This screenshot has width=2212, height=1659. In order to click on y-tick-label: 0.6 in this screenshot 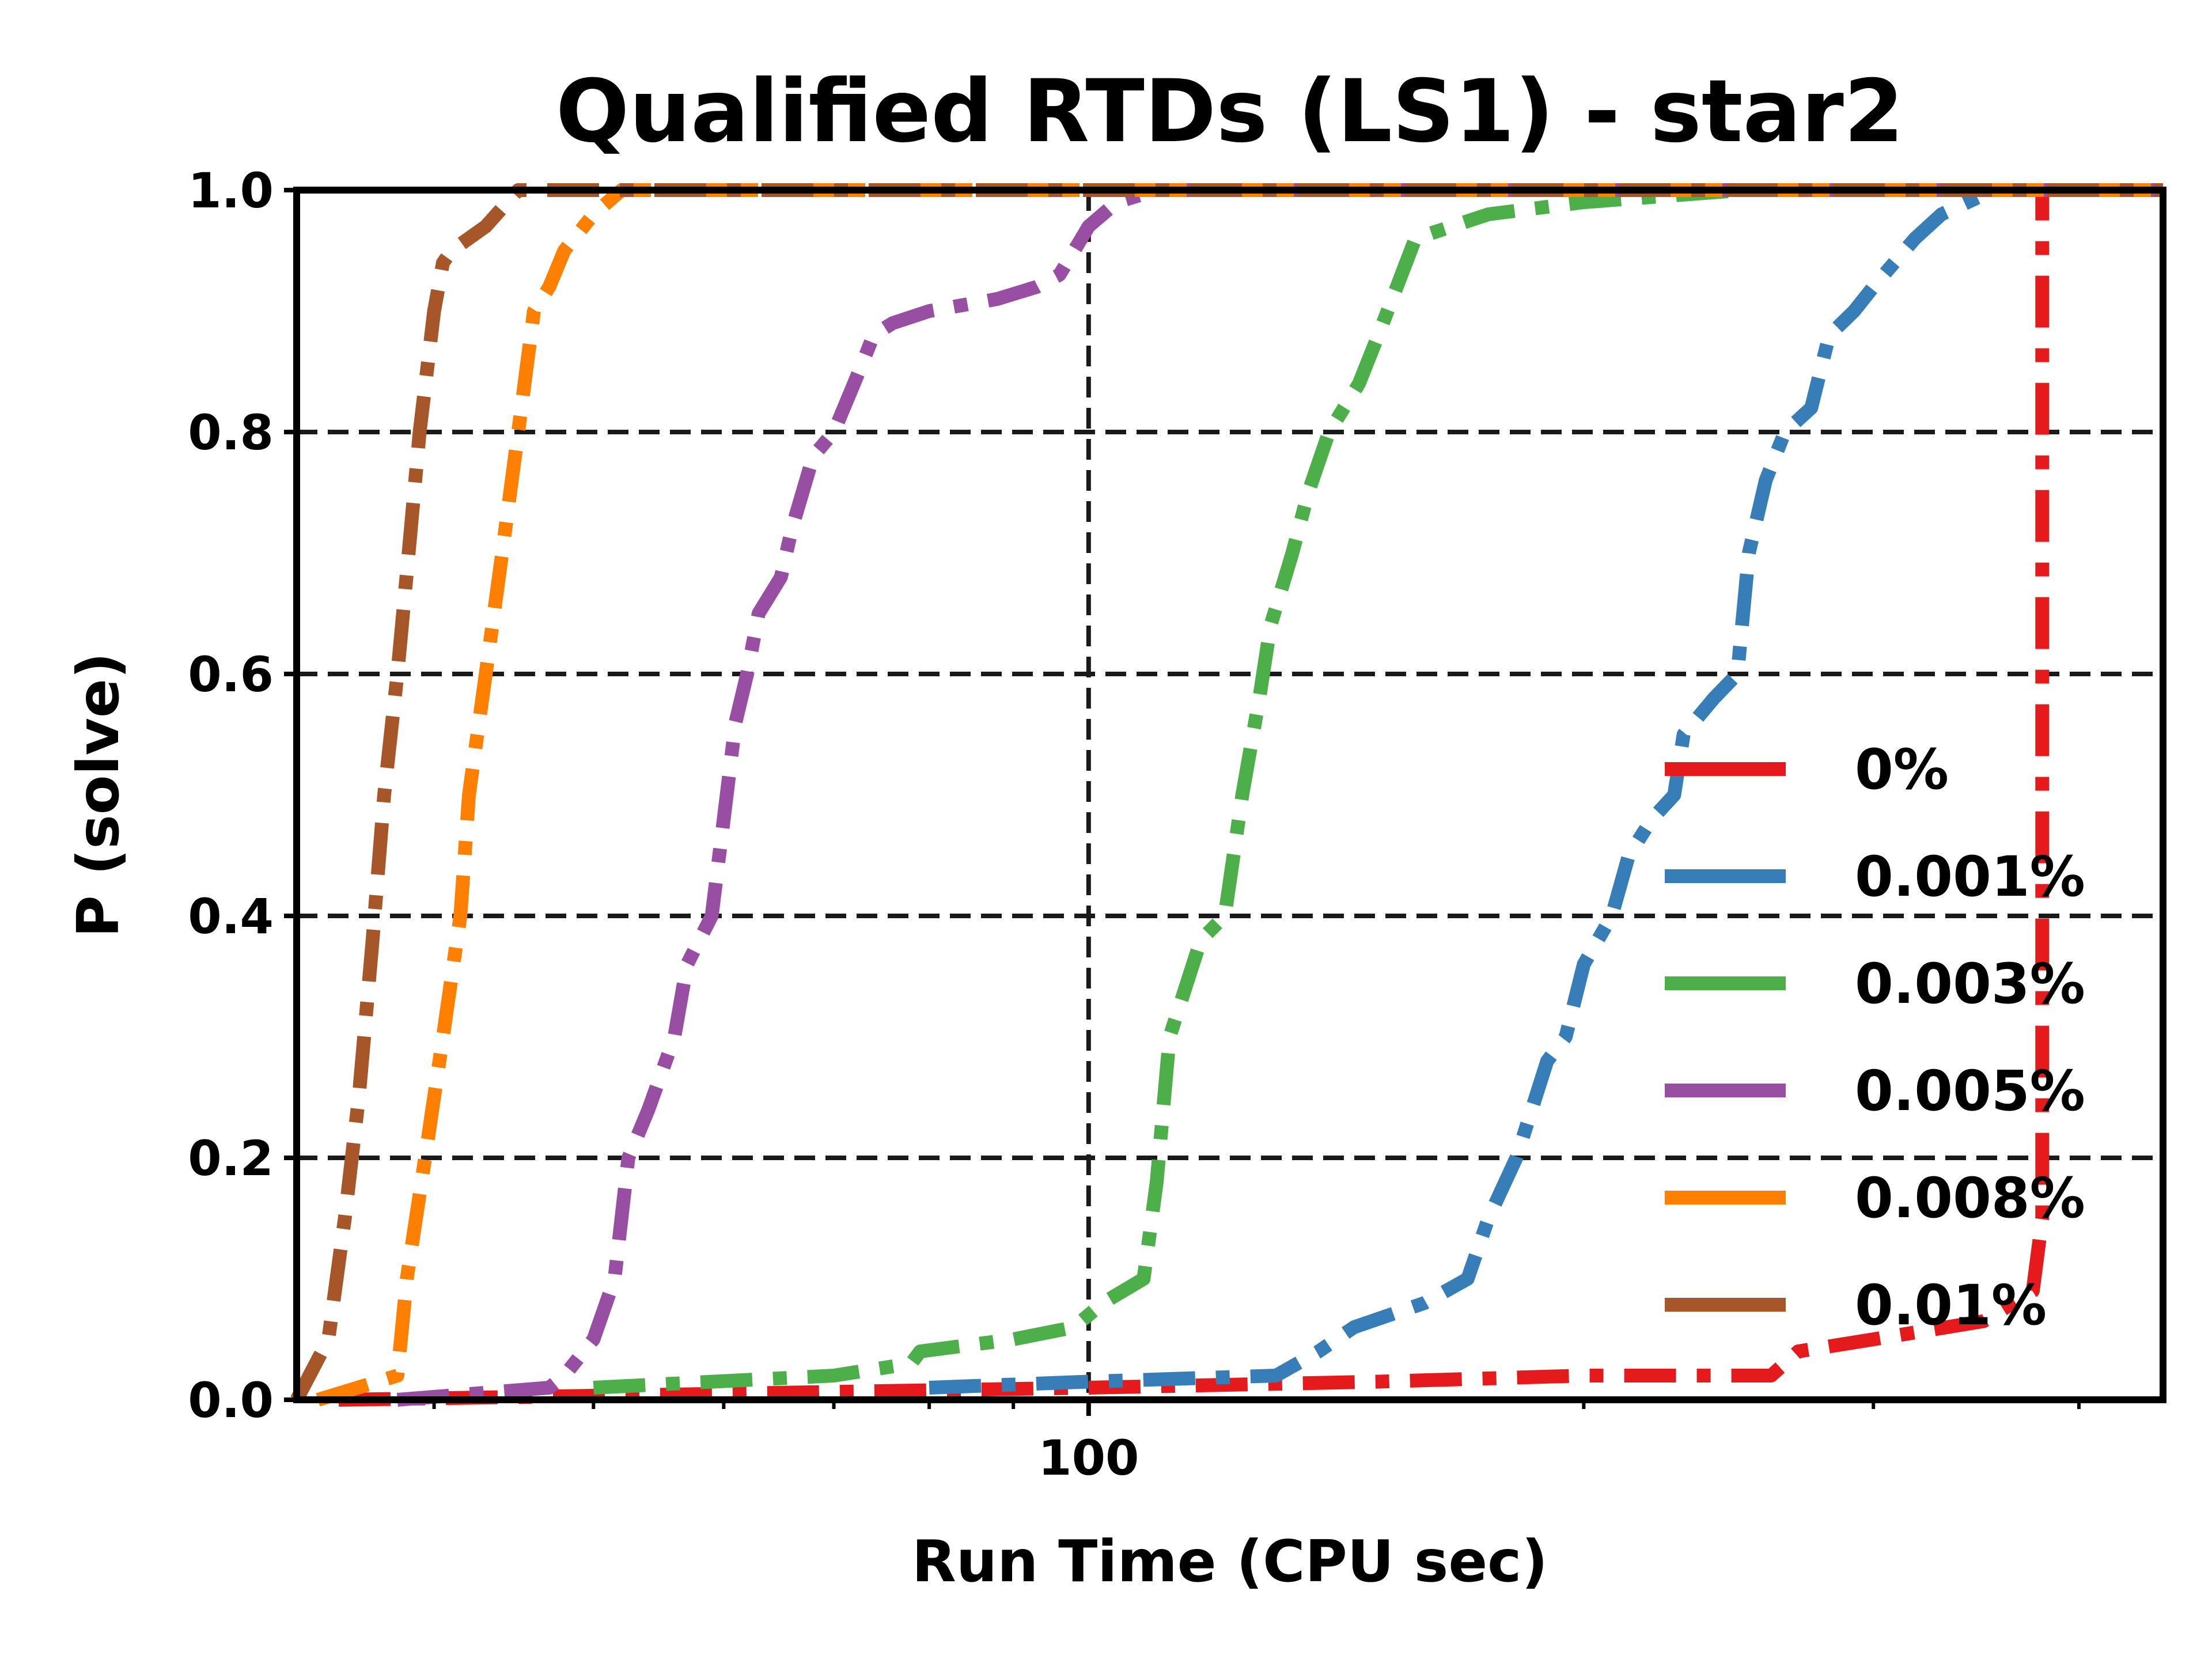, I will do `click(231, 674)`.